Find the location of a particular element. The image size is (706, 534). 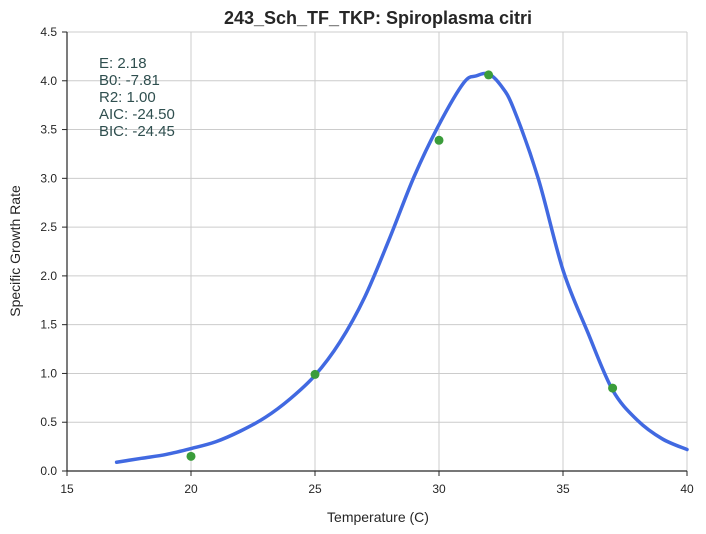

annotation-aic: AIC: -24.50 is located at coordinates (137, 114).